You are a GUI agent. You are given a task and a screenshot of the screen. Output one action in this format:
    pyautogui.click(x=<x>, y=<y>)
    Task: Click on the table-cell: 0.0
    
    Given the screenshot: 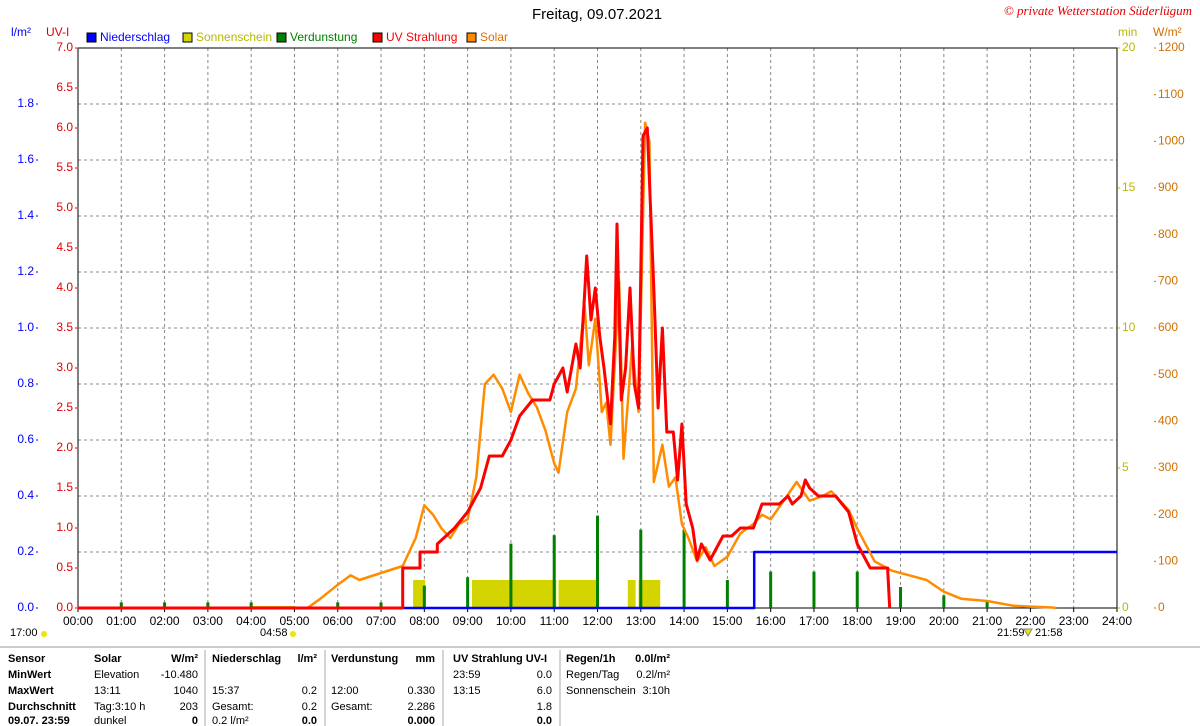 What is the action you would take?
    pyautogui.click(x=544, y=720)
    